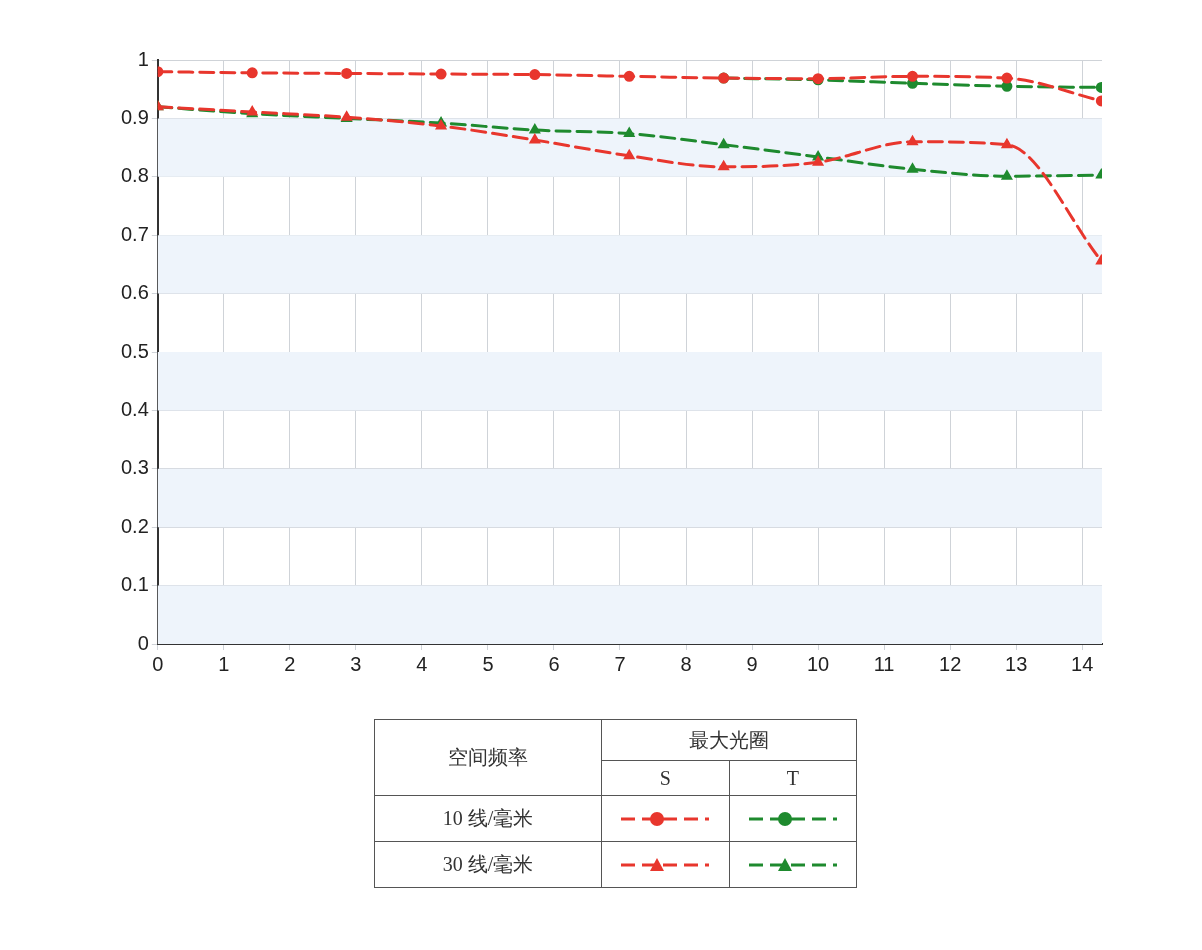 Image resolution: width=1202 pixels, height=950 pixels. Describe the element at coordinates (134, 350) in the screenshot. I see `y-tick-label: 0.5` at that location.